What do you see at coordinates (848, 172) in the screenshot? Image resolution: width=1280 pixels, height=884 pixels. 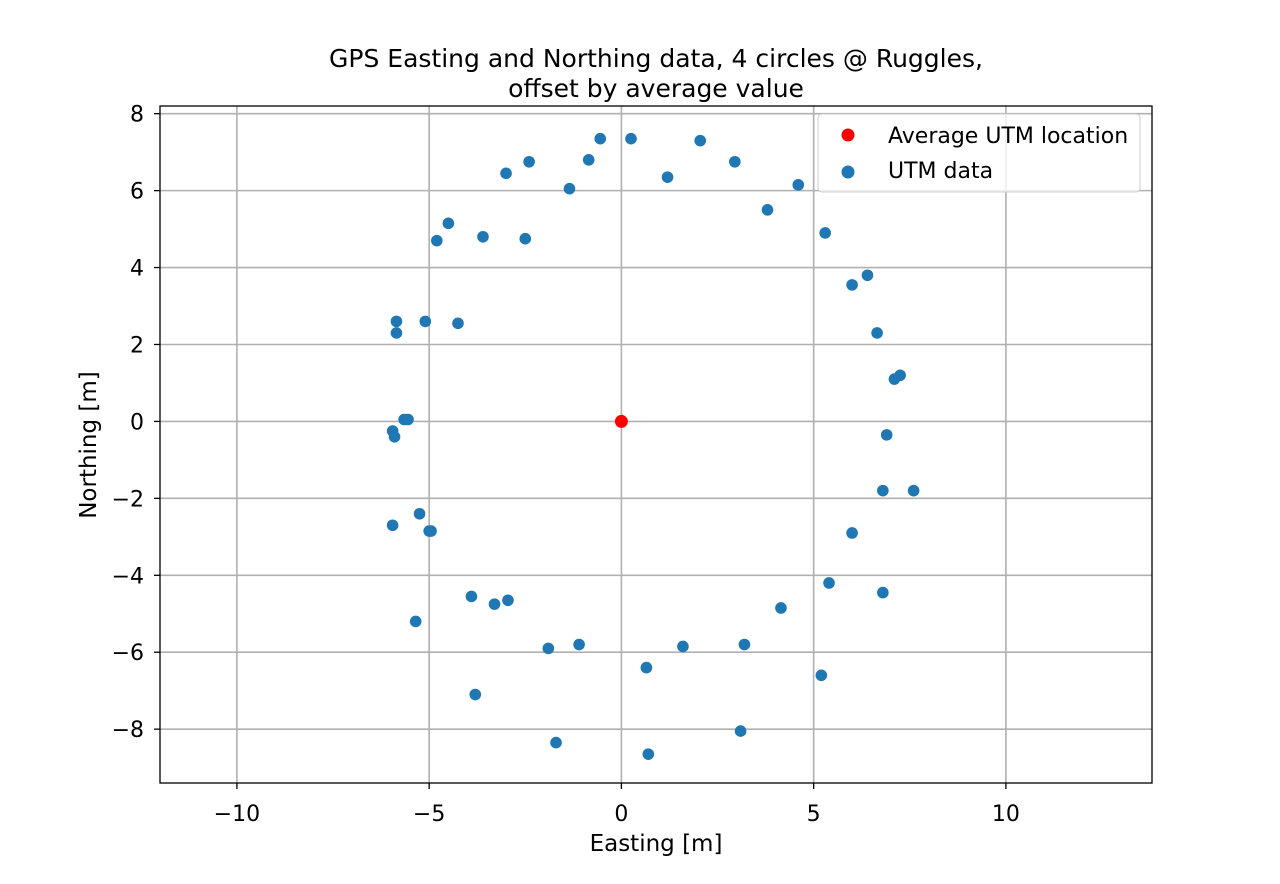 I see `legend-marker-utm-data` at bounding box center [848, 172].